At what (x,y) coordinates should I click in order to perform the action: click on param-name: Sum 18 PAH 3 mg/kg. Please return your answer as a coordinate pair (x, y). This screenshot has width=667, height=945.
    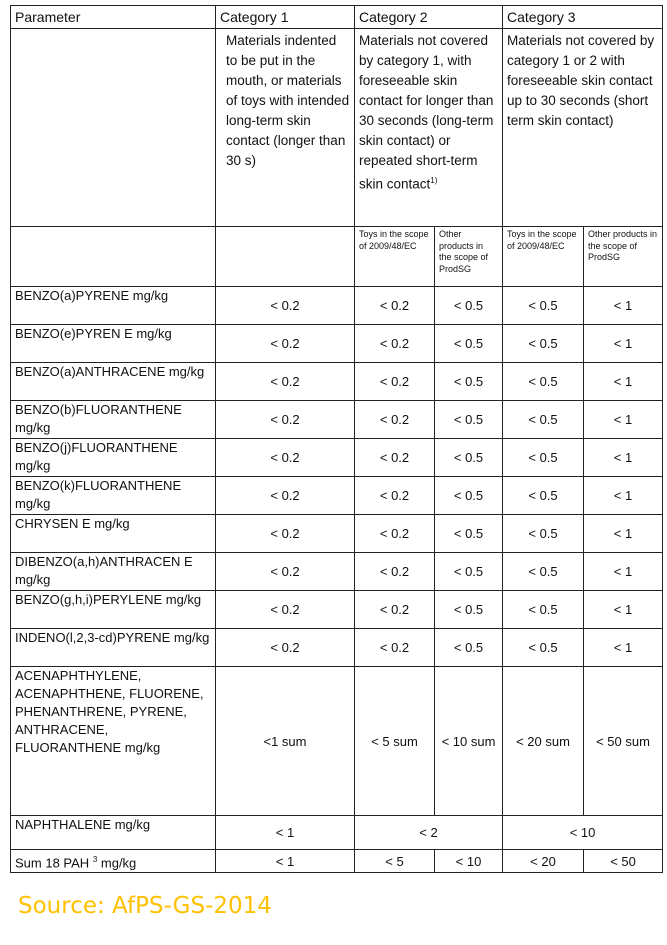
    Looking at the image, I should click on (113, 861).